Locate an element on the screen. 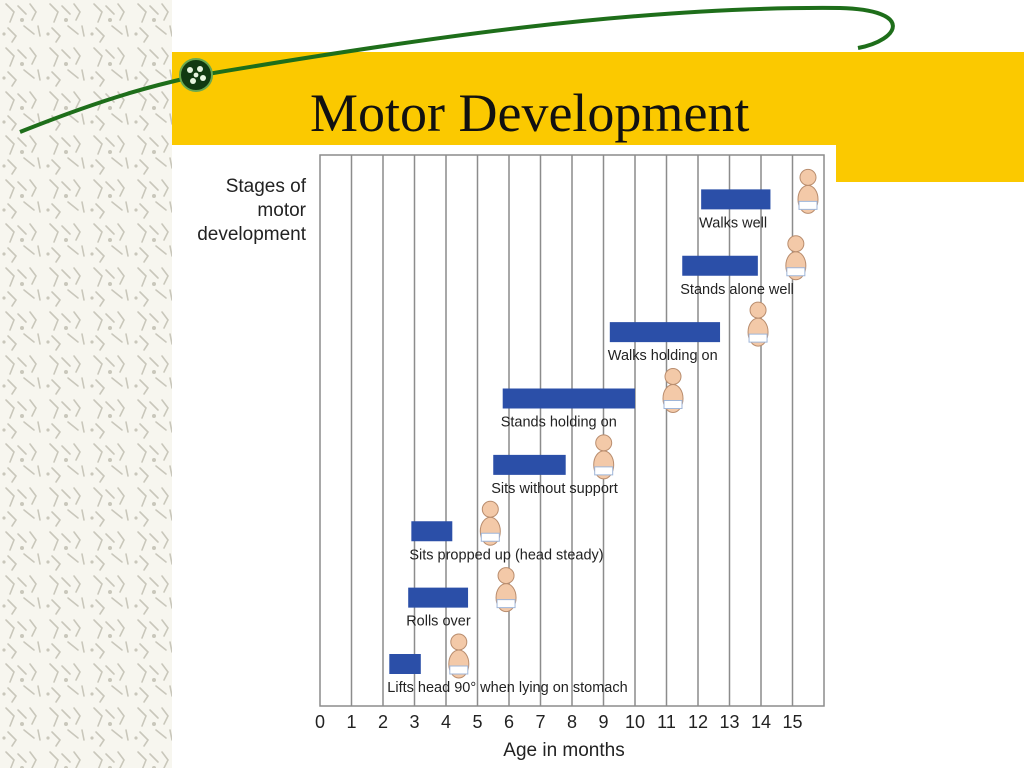 This screenshot has width=1024, height=768. x-tick-label: 14 is located at coordinates (761, 722).